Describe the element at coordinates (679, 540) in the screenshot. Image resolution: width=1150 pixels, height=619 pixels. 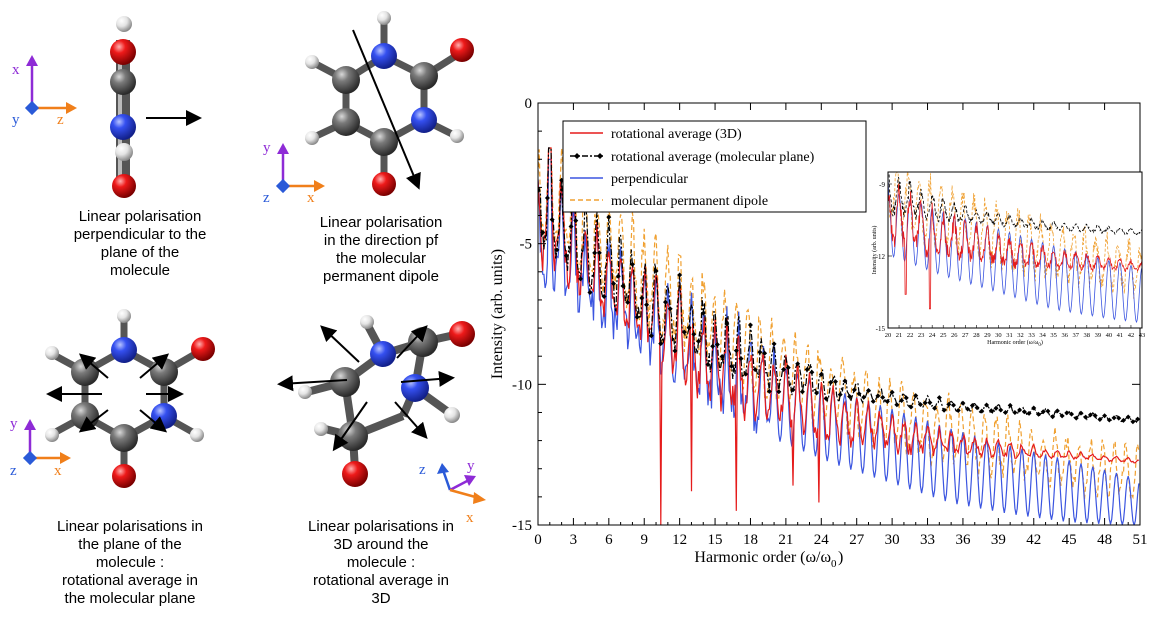
I see `x-tick-label: 12` at that location.